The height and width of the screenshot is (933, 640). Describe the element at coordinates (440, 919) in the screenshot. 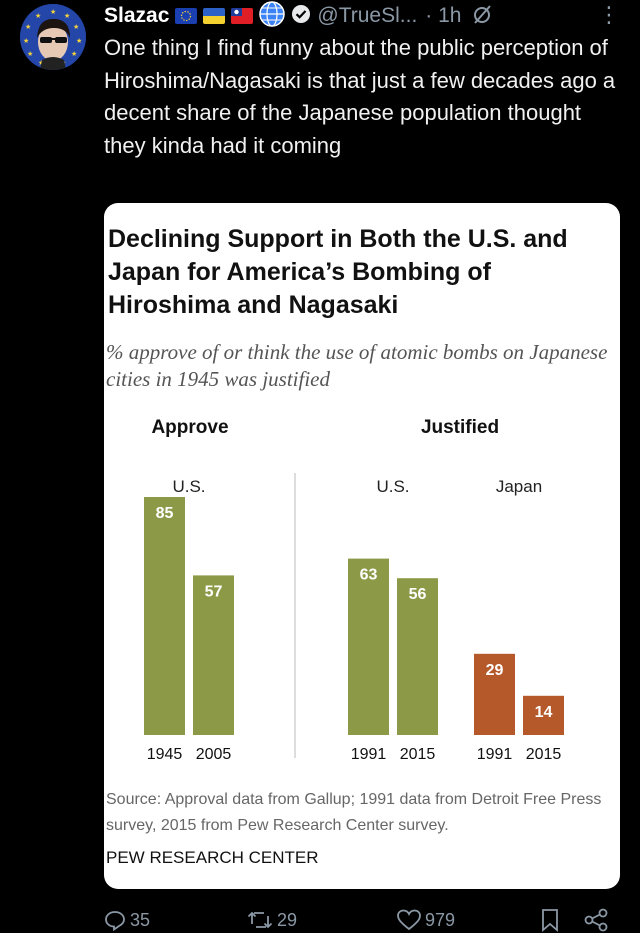

I see `like-count: 979` at that location.